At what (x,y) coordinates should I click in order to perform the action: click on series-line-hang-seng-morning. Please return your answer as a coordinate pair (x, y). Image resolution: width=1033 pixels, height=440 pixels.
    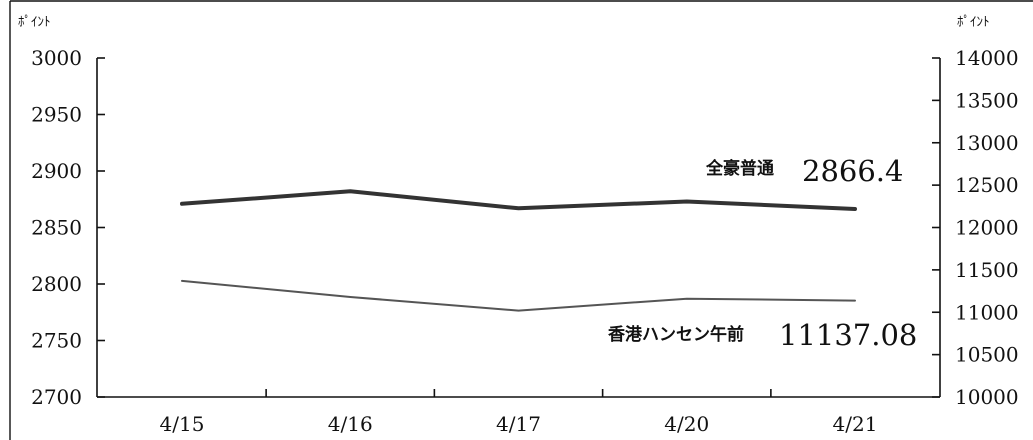
    Looking at the image, I should click on (518, 295).